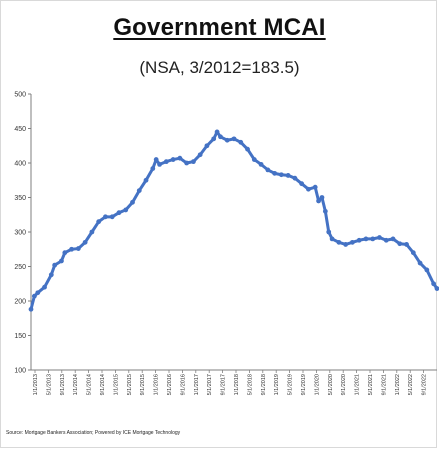 The height and width of the screenshot is (450, 439). Describe the element at coordinates (20, 95) in the screenshot. I see `y-tick-label: 500` at that location.